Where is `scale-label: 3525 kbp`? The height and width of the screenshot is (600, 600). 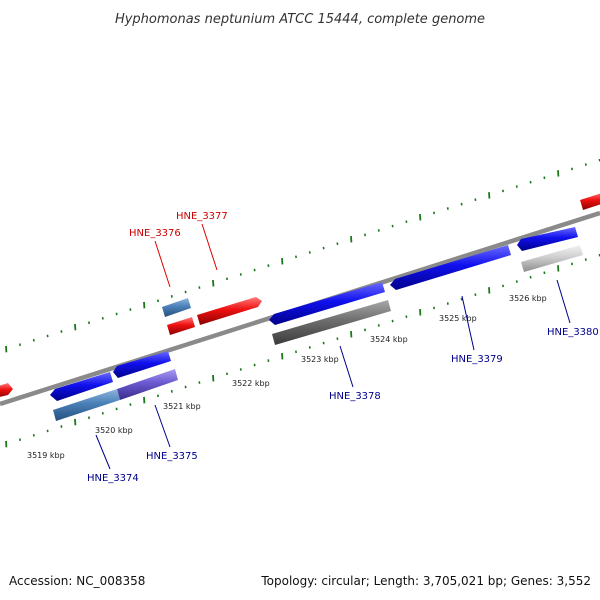 scale-label: 3525 kbp is located at coordinates (458, 318).